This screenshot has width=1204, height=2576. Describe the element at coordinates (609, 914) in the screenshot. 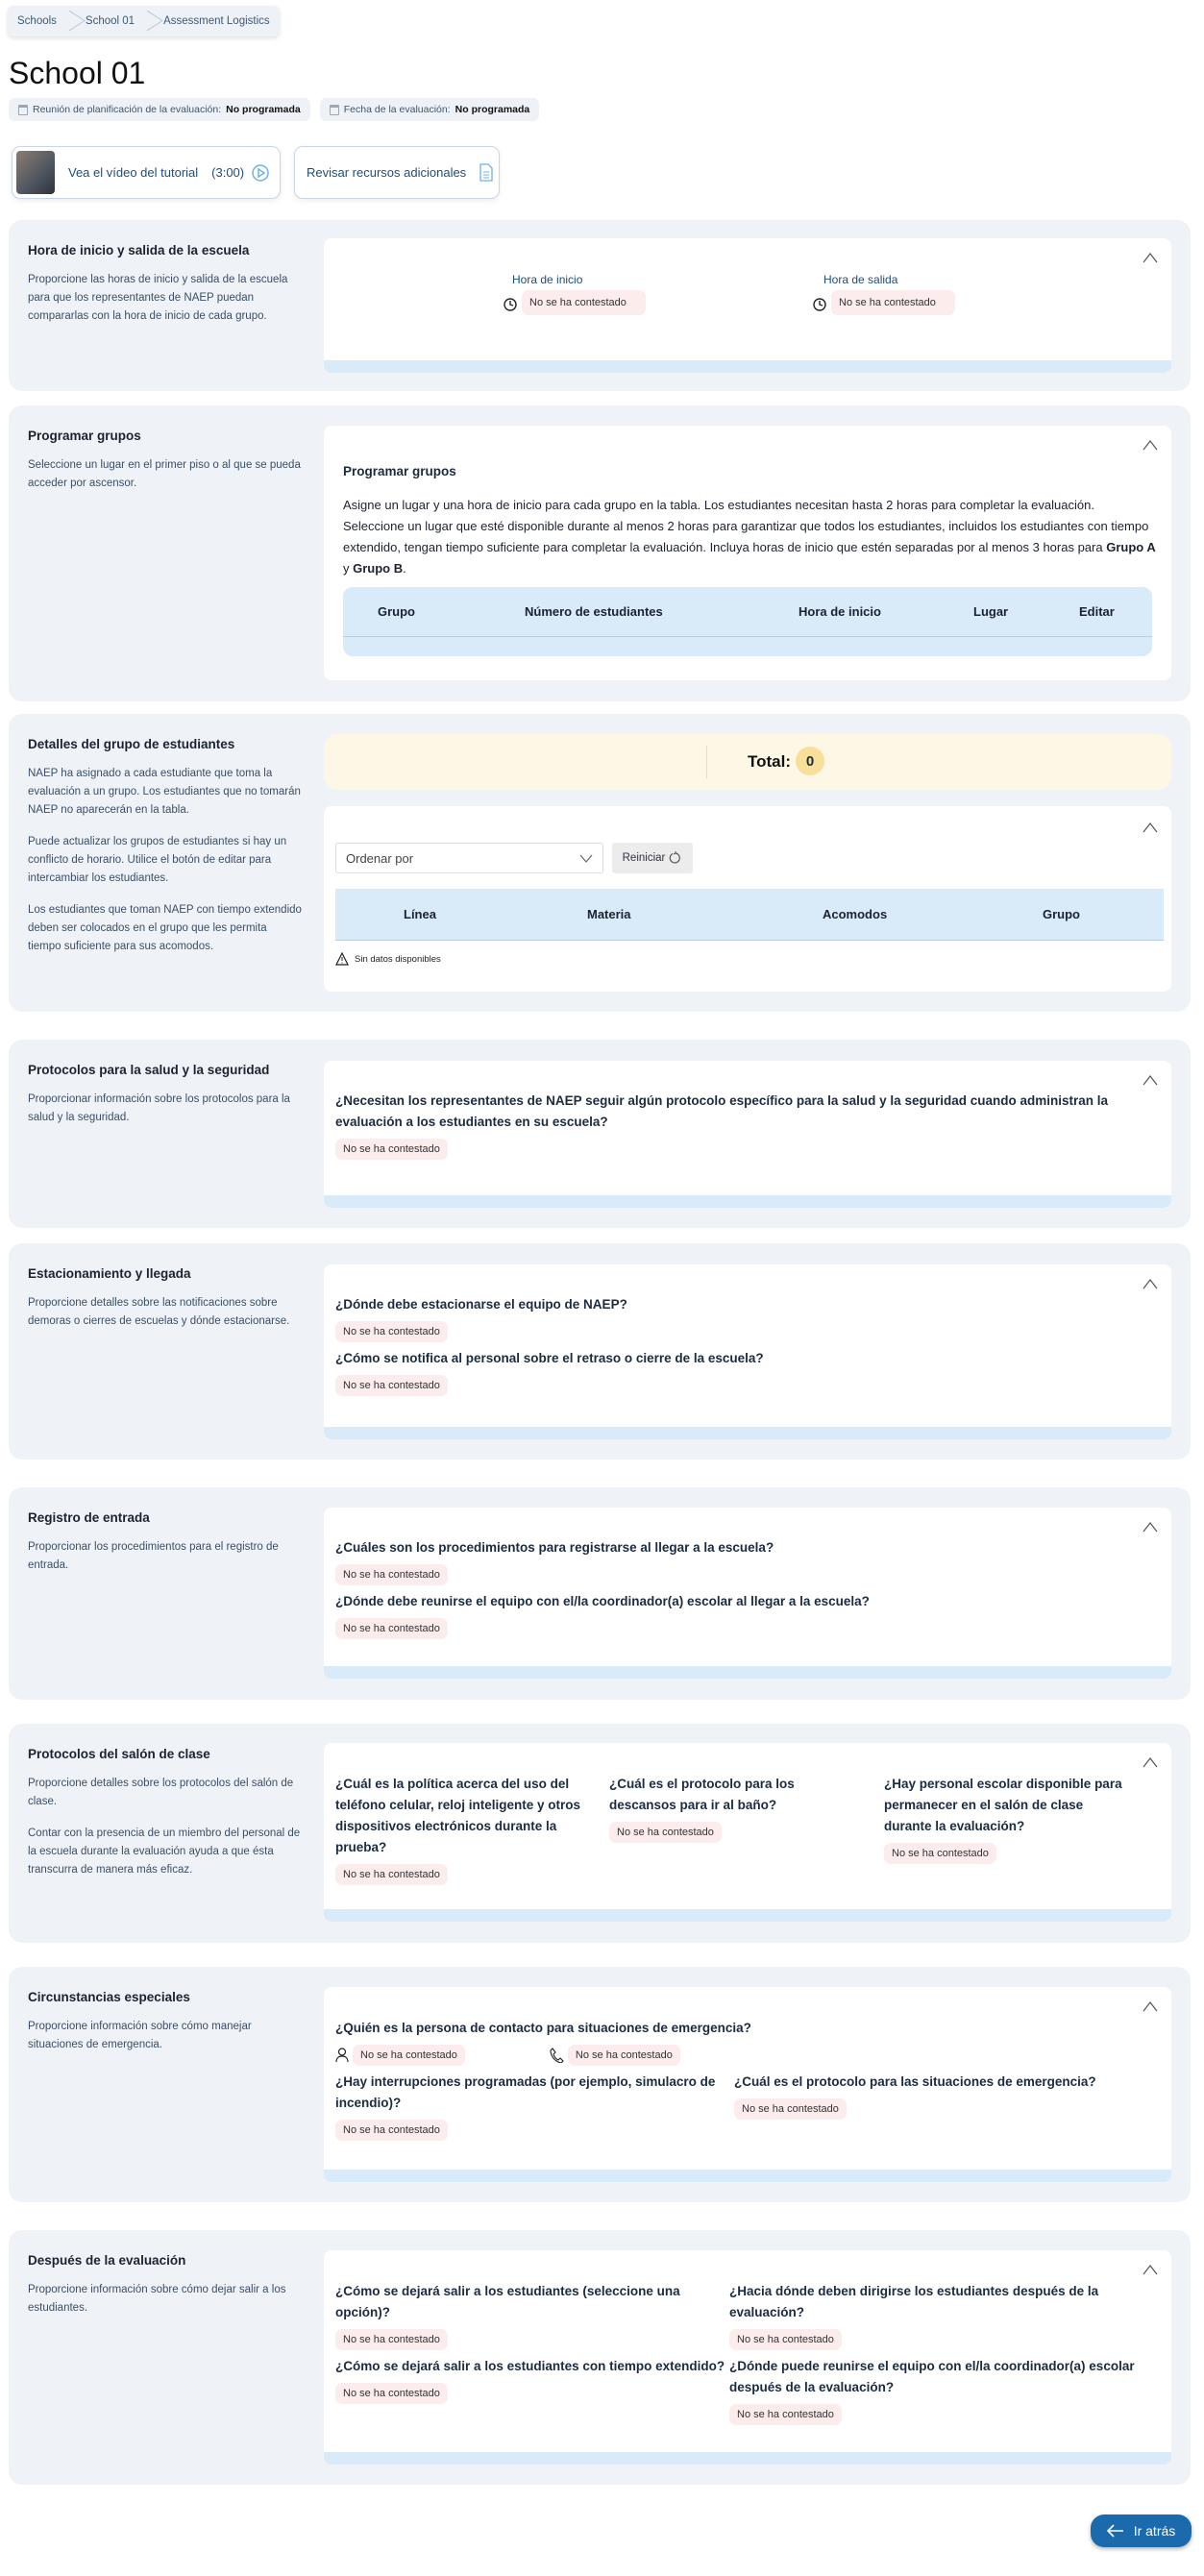

I see `column-header: Materia` at that location.